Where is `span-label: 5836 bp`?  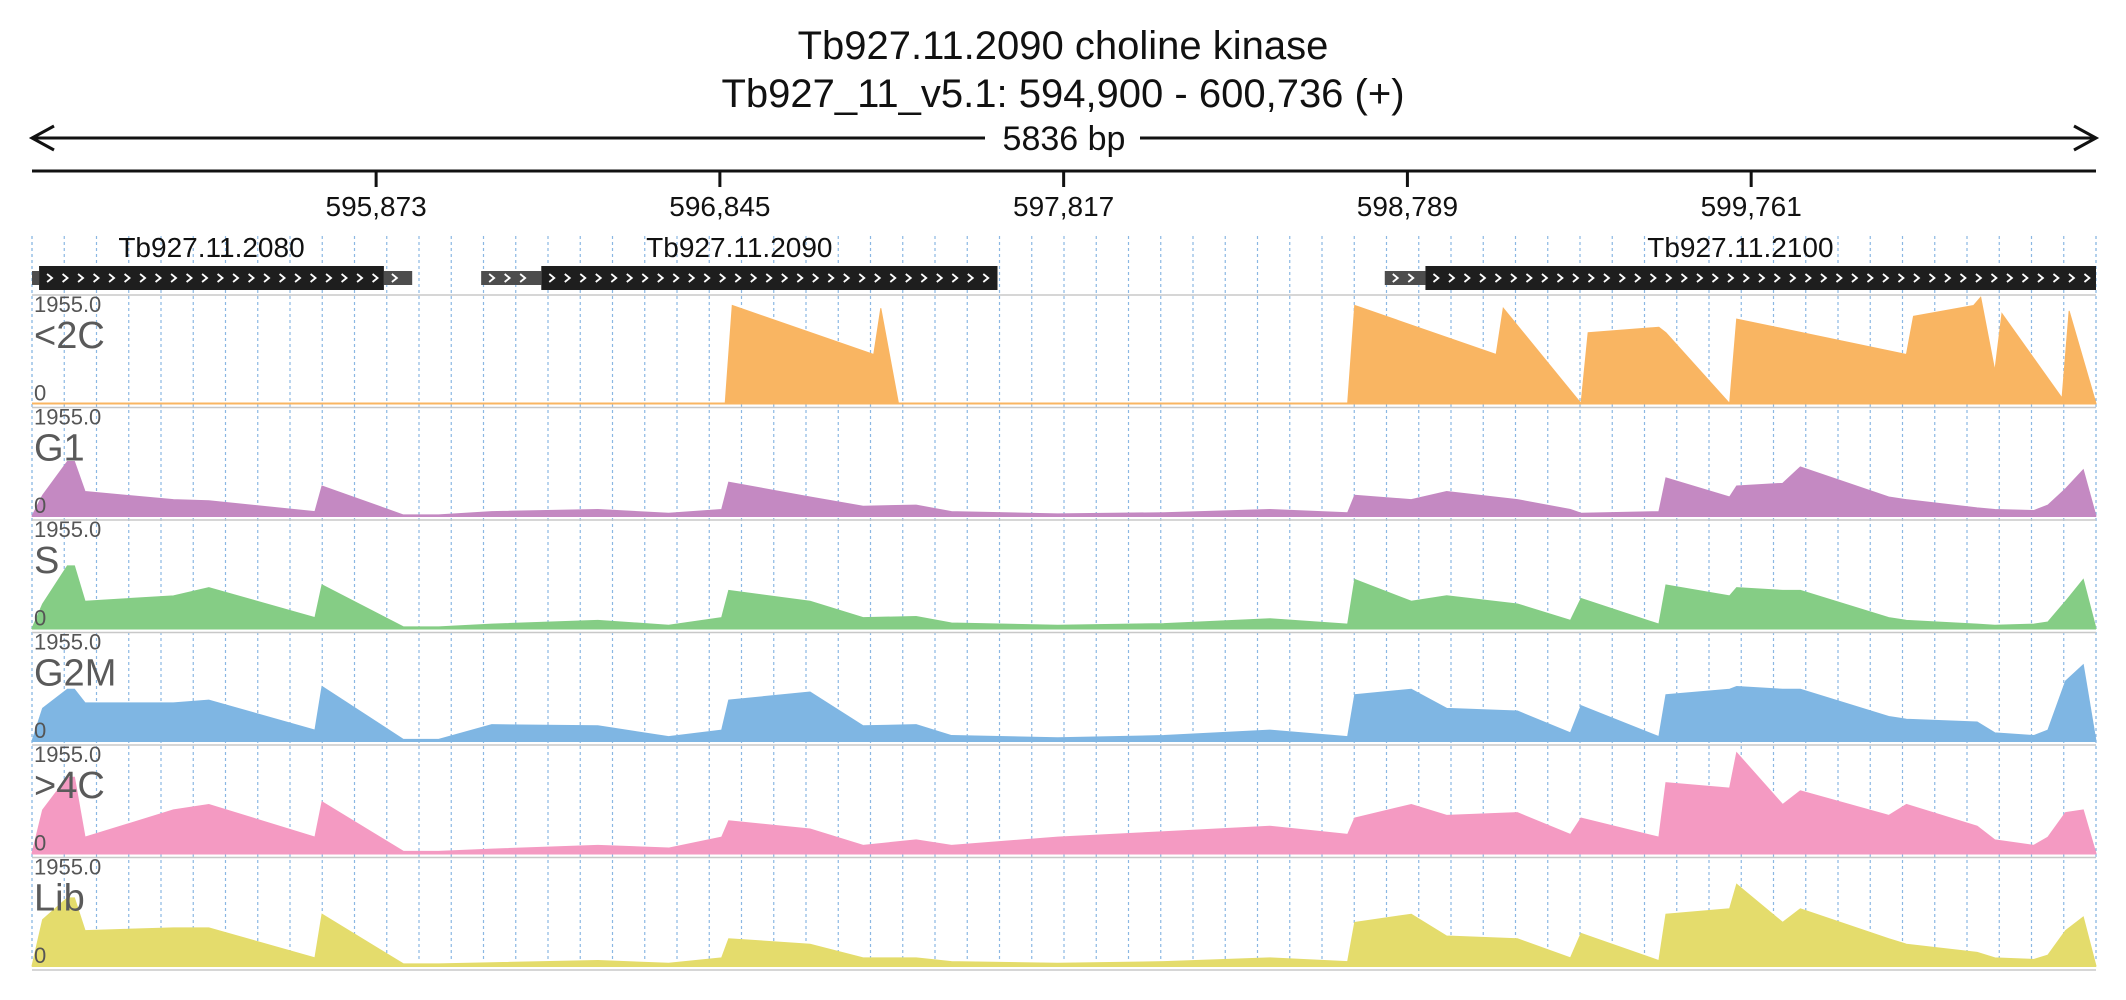
span-label: 5836 bp is located at coordinates (1064, 139).